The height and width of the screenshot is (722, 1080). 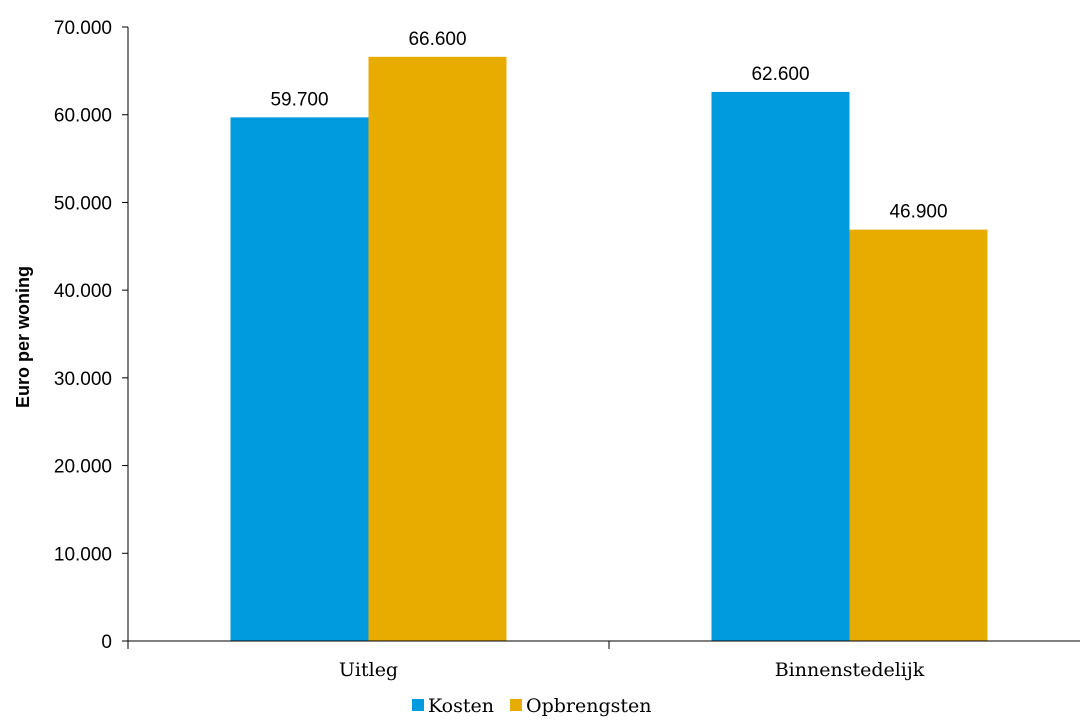 What do you see at coordinates (437, 39) in the screenshot?
I see `data-label: 66.600` at bounding box center [437, 39].